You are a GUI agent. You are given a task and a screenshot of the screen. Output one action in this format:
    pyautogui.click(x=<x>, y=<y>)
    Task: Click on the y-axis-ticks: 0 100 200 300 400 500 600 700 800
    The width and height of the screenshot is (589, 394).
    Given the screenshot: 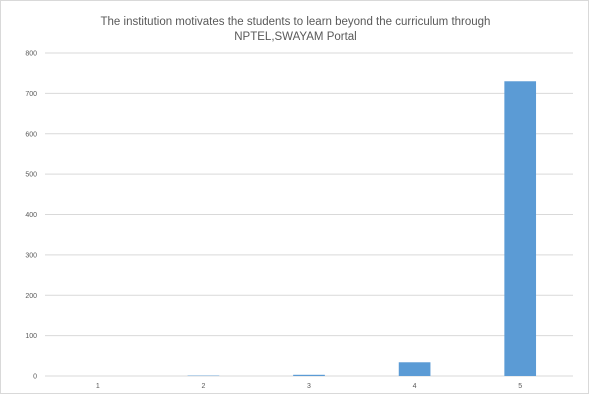 What is the action you would take?
    pyautogui.click(x=31, y=216)
    